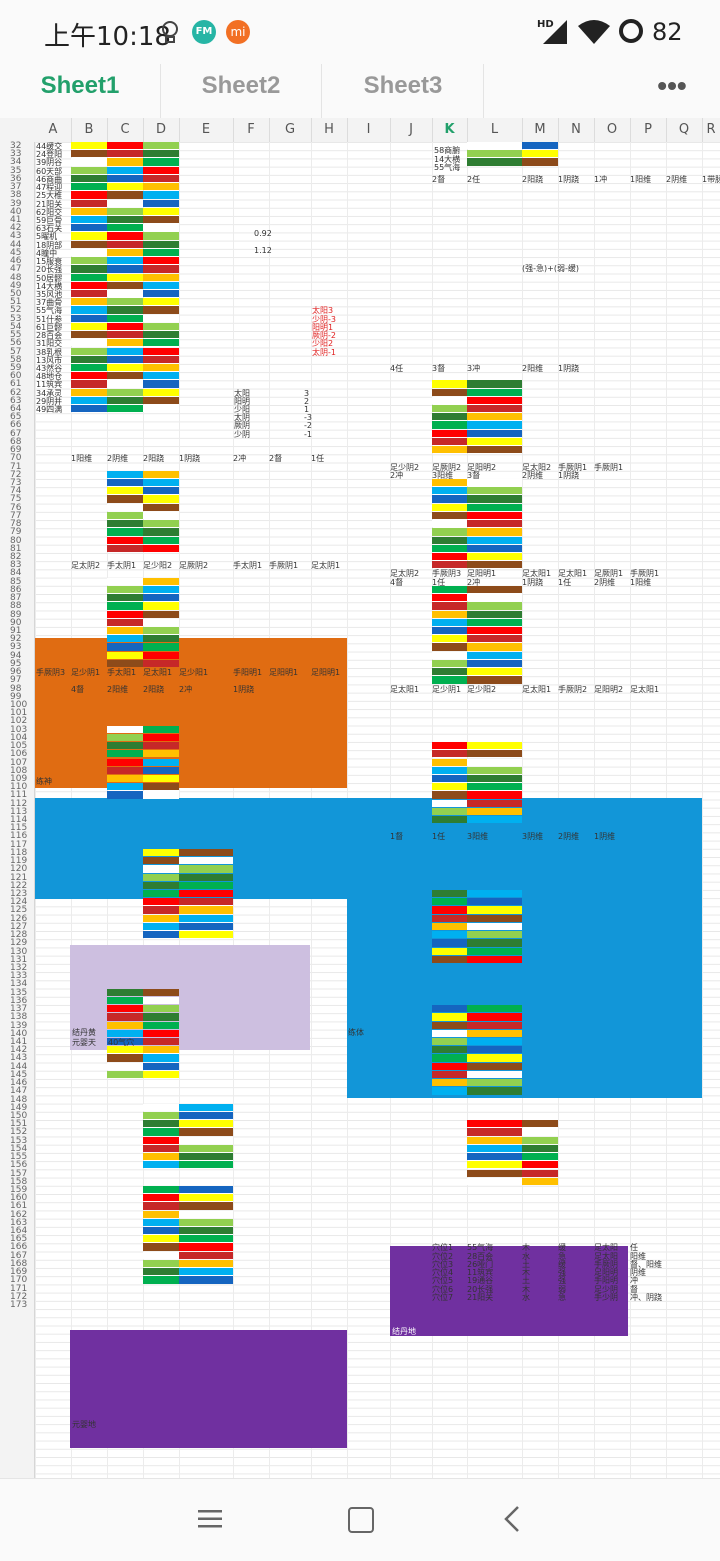 This screenshot has width=720, height=1561. What do you see at coordinates (19, 828) in the screenshot?
I see `row-header: 115` at bounding box center [19, 828].